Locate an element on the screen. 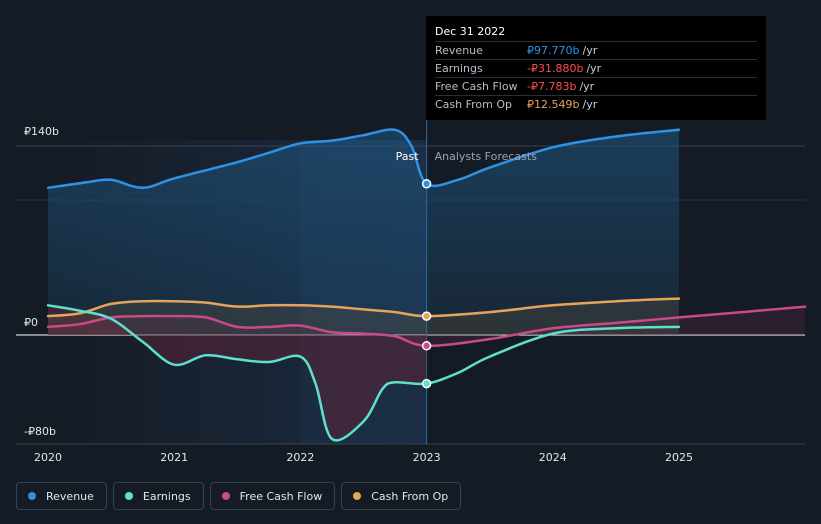  tooltip-row: Earnings -₽31.880b/yr is located at coordinates (596, 68).